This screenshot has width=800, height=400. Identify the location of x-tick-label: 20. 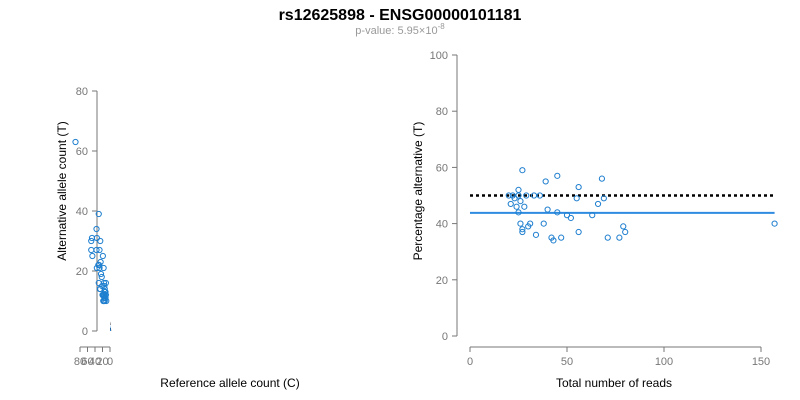
(102, 362).